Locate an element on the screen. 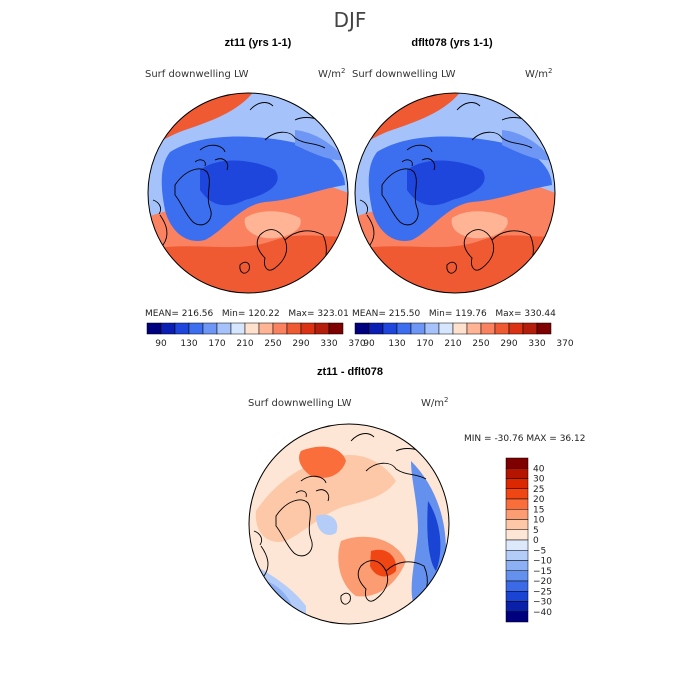  field-negative-east-core is located at coordinates (434, 536).